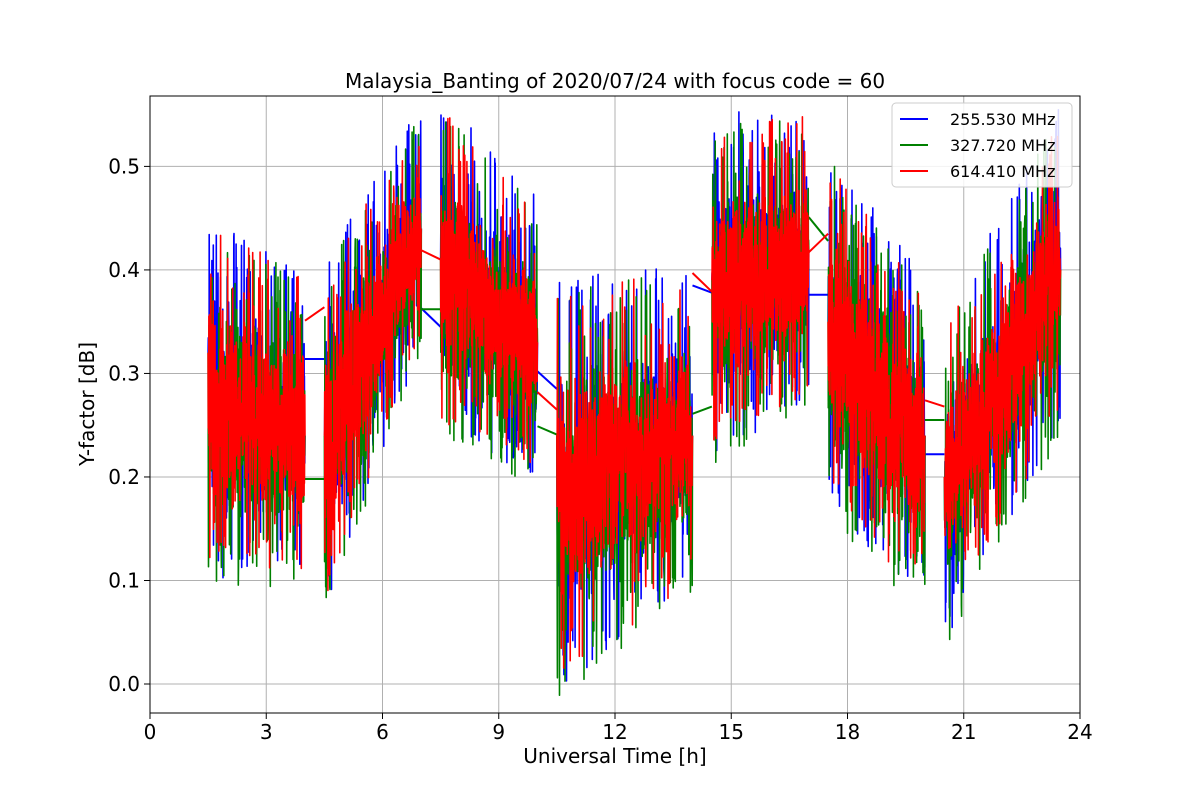 The image size is (1200, 800). I want to click on x-tick-label: 0, so click(150, 732).